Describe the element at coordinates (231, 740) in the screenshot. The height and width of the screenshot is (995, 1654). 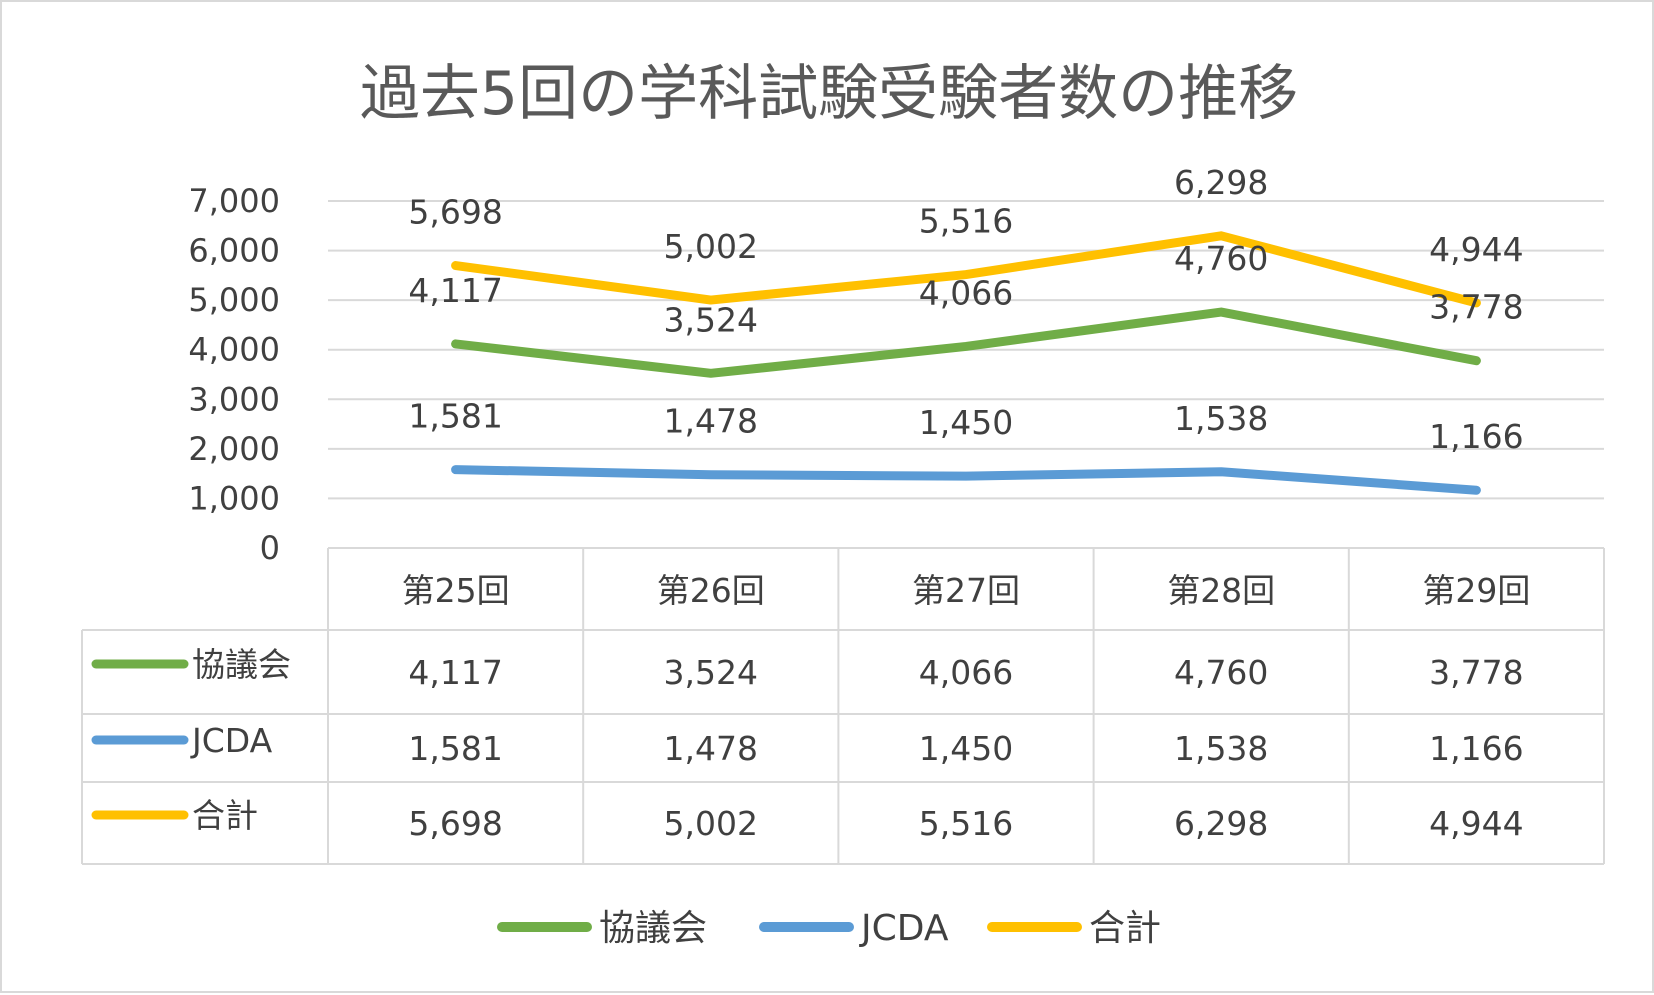
I see `table-series-name: JCDA` at that location.